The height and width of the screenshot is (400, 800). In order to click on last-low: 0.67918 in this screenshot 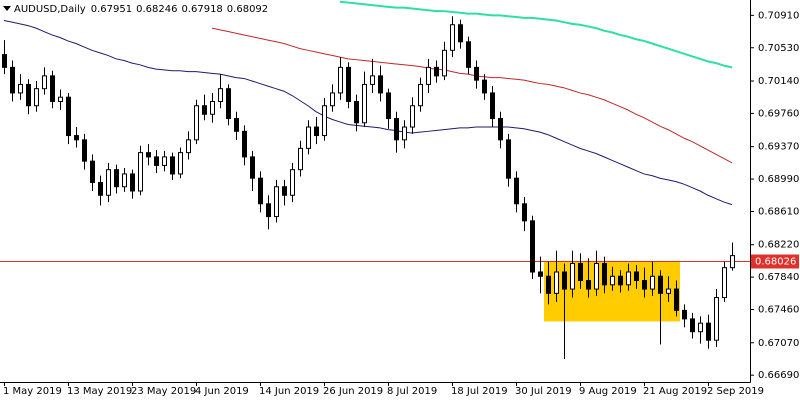, I will do `click(201, 9)`.